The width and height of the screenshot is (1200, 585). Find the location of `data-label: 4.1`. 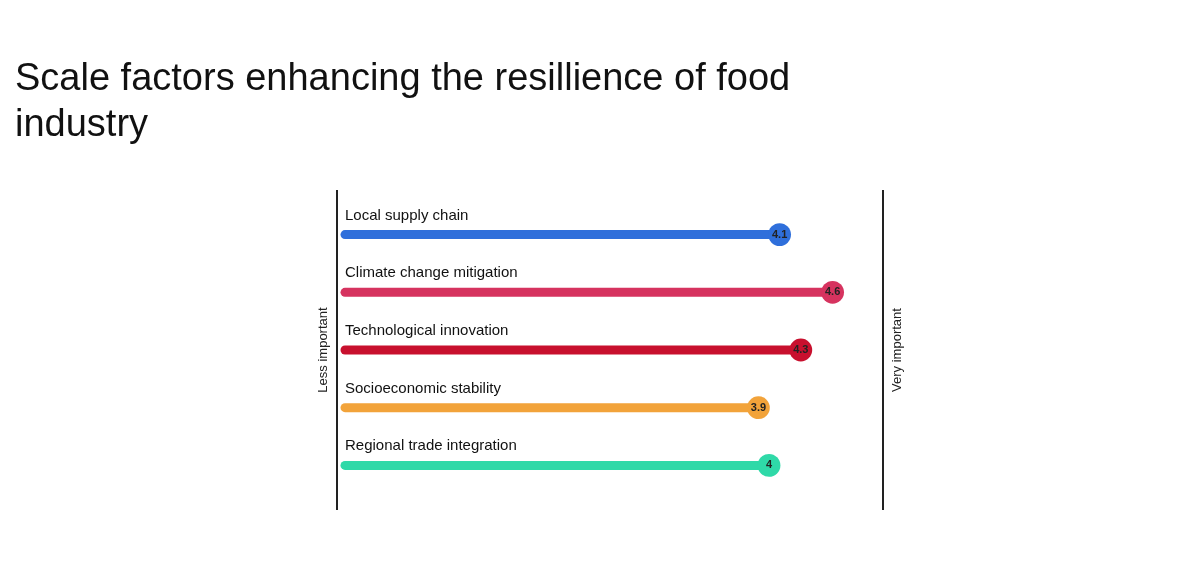

data-label: 4.1 is located at coordinates (779, 233).